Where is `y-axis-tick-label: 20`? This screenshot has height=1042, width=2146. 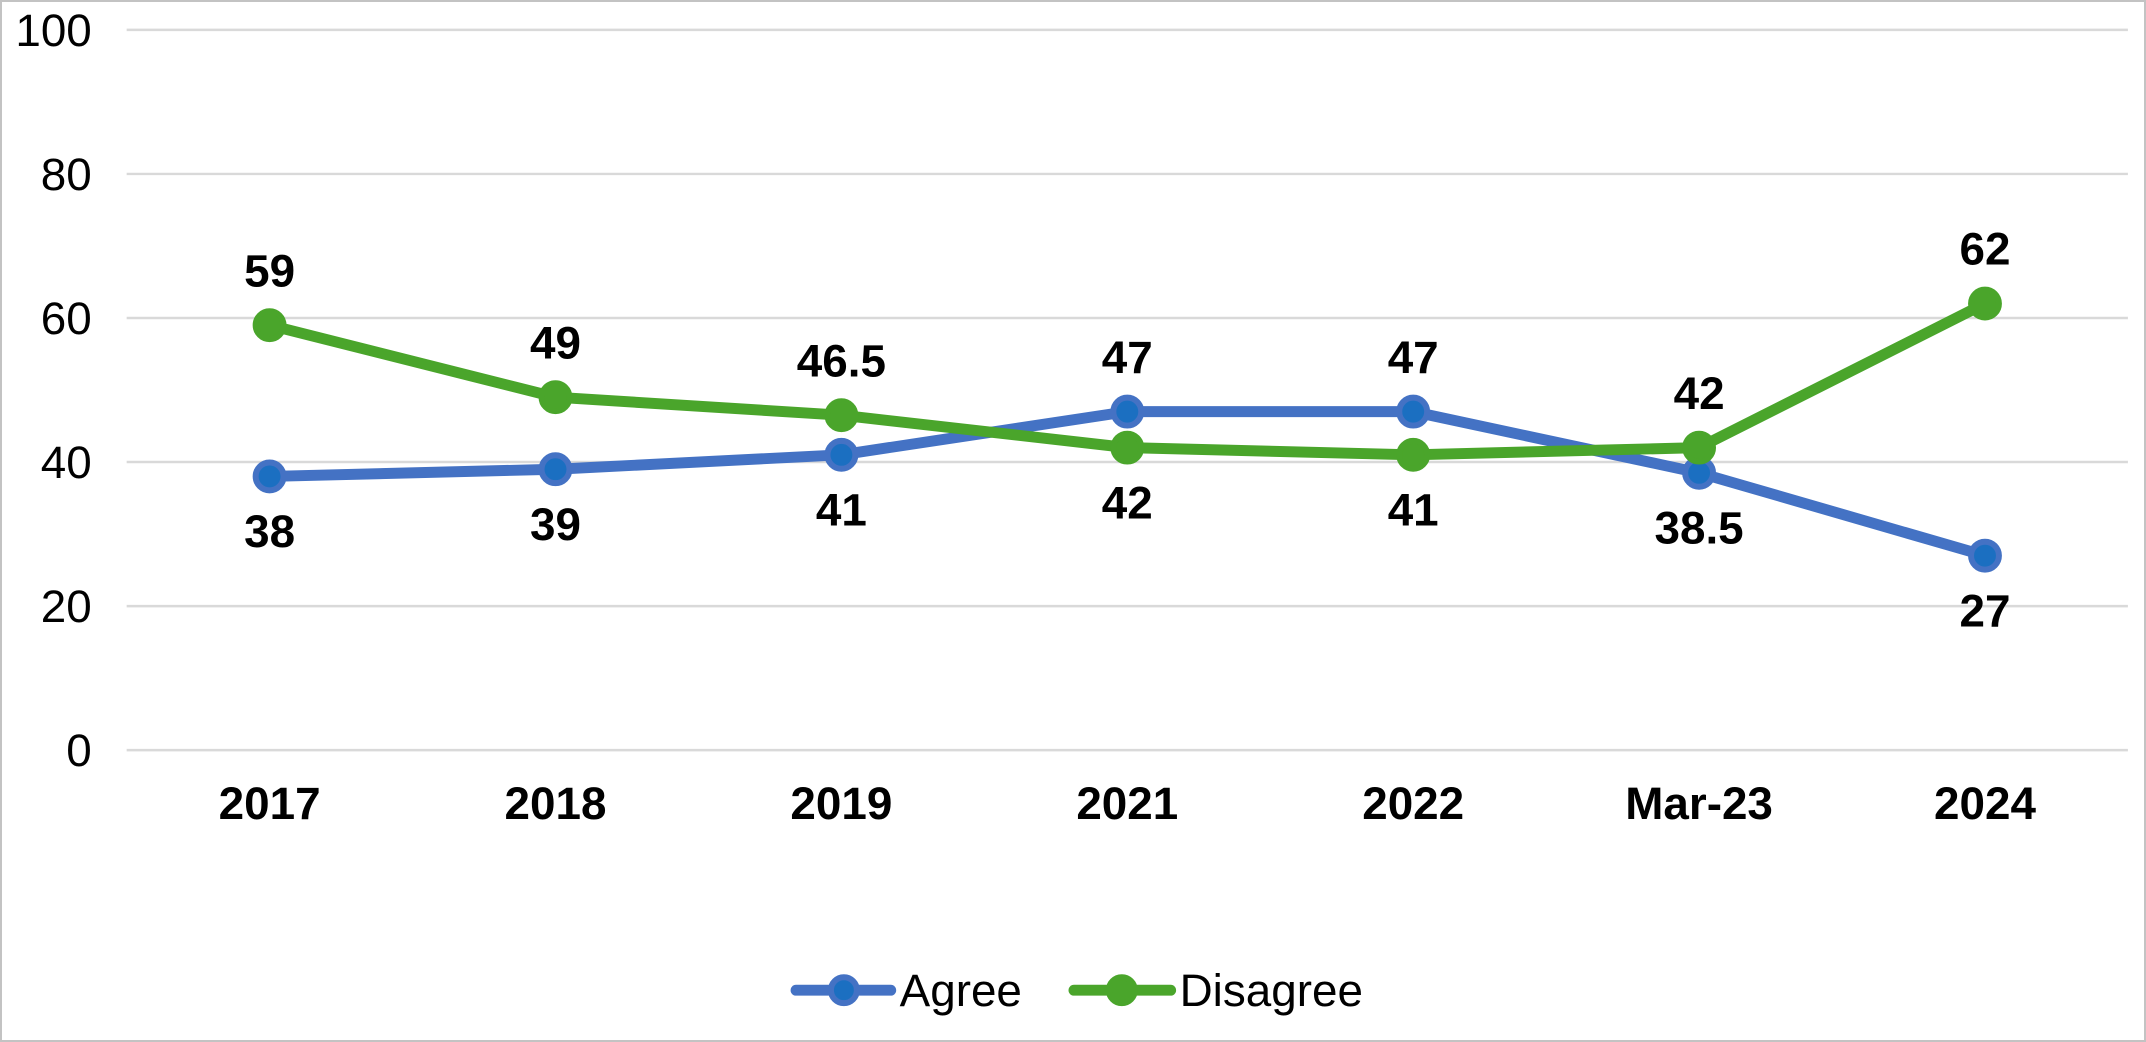 y-axis-tick-label: 20 is located at coordinates (66, 606).